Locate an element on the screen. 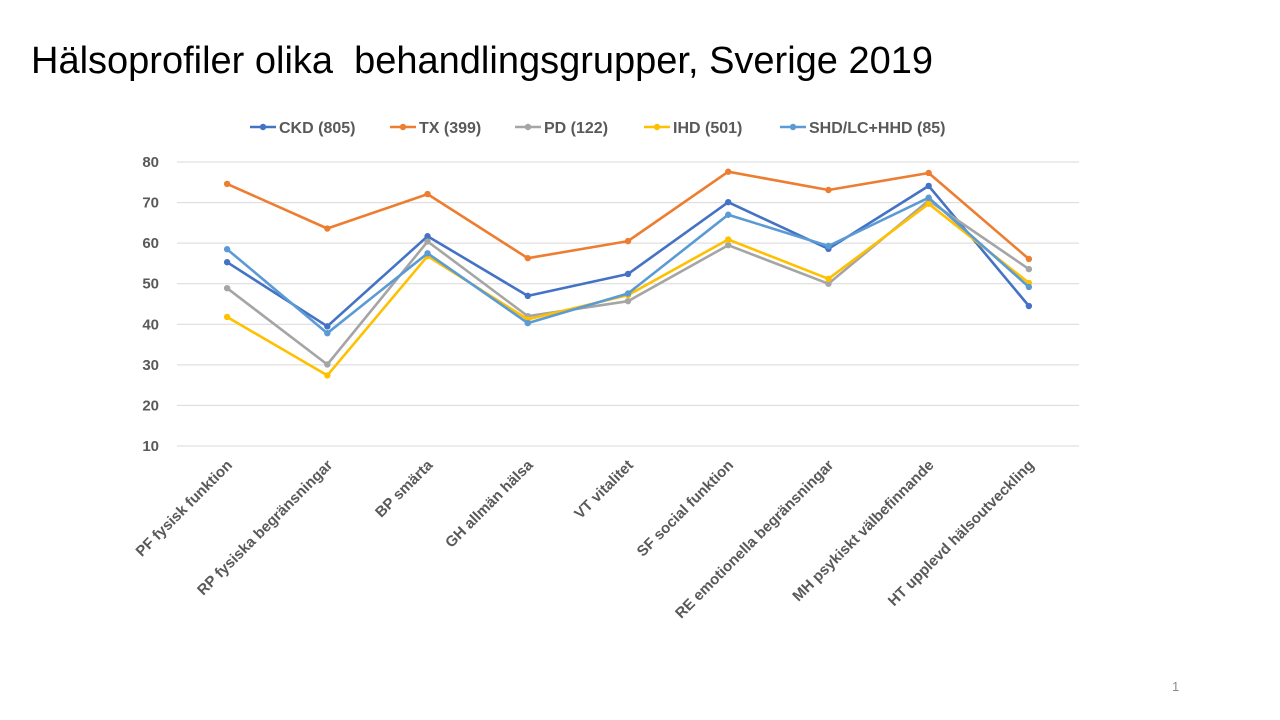 The image size is (1280, 720). legend-label: IHD (501) is located at coordinates (707, 128).